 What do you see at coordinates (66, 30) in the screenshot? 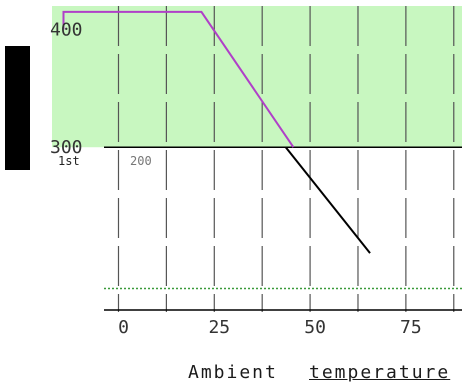
I see `y-tick-label-400: 400` at bounding box center [66, 30].